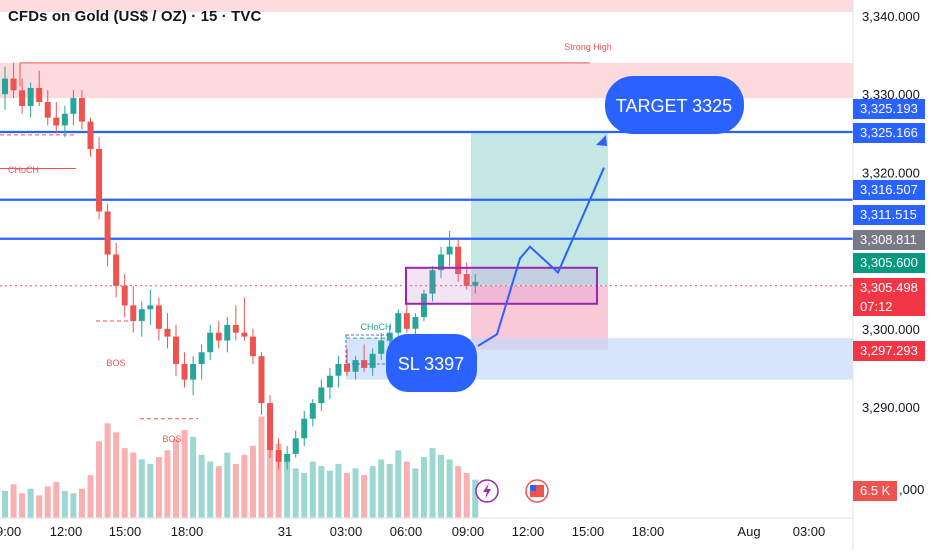 The image size is (932, 555). I want to click on price-label: 3,305.600, so click(889, 263).